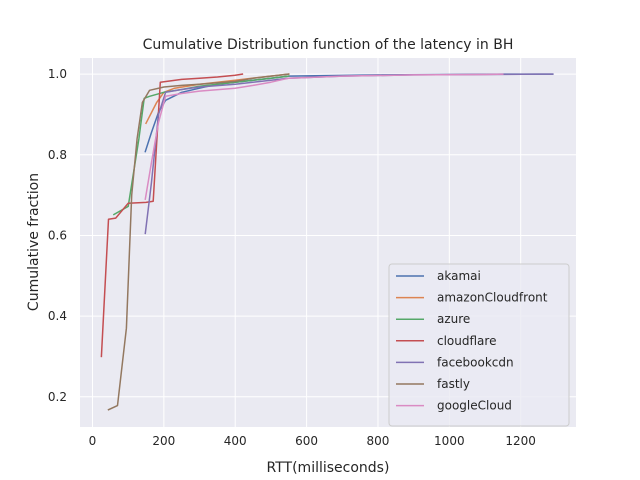 The image size is (640, 480). What do you see at coordinates (57, 397) in the screenshot?
I see `y-tick-label: 0.2` at bounding box center [57, 397].